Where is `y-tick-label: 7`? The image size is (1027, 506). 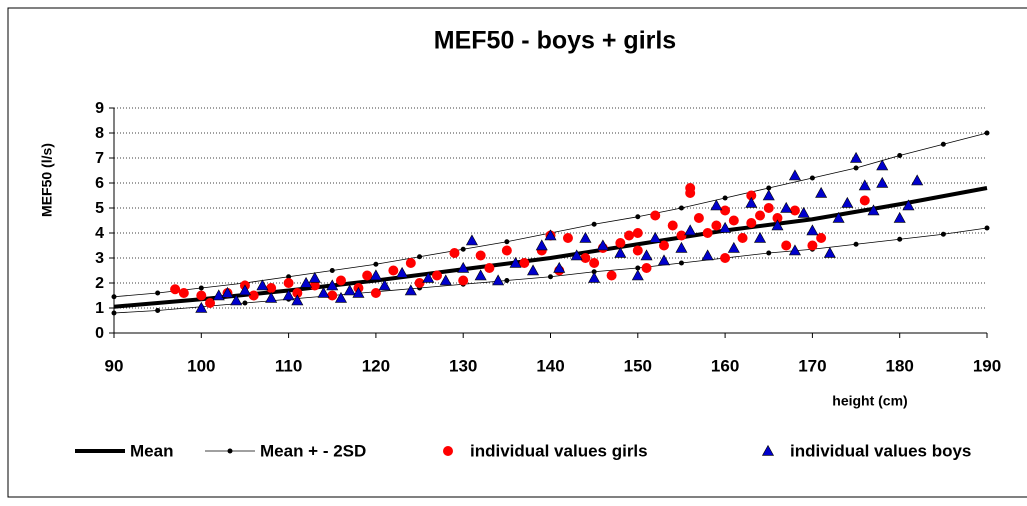
y-tick-label: 7 is located at coordinates (99, 158).